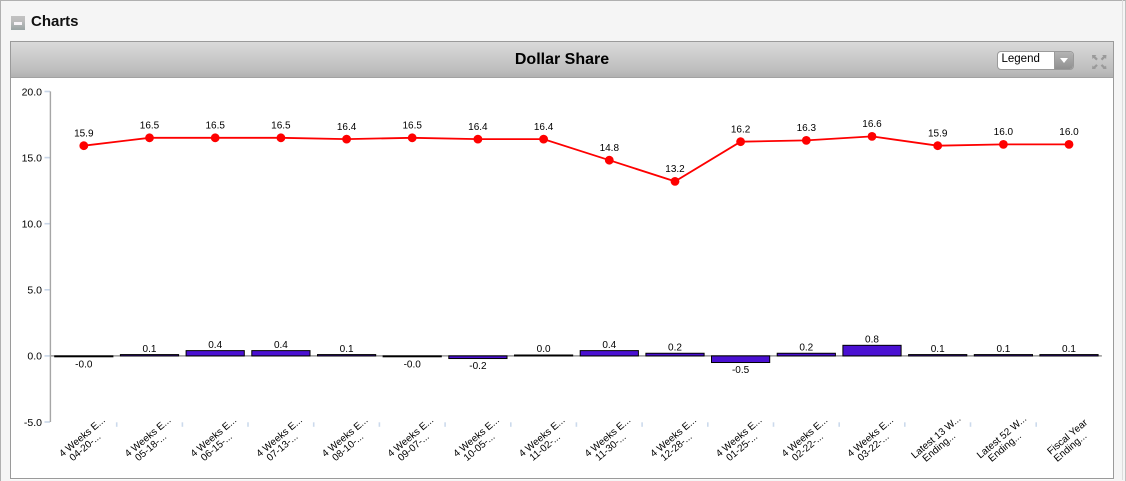 The height and width of the screenshot is (481, 1126). What do you see at coordinates (872, 124) in the screenshot?
I see `svg-text: 16.6` at bounding box center [872, 124].